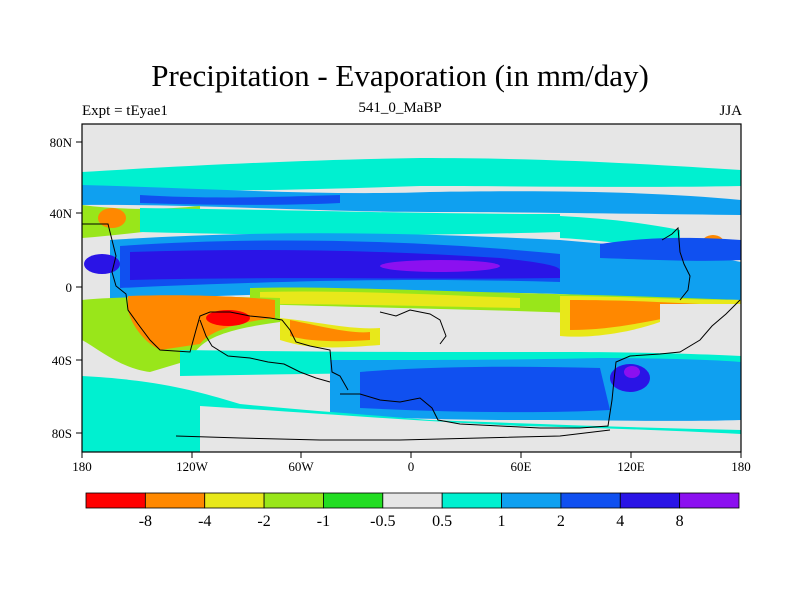 This screenshot has width=800, height=600. I want to click on plot-title: Precipitation - Evaporation (in mm/day), so click(400, 75).